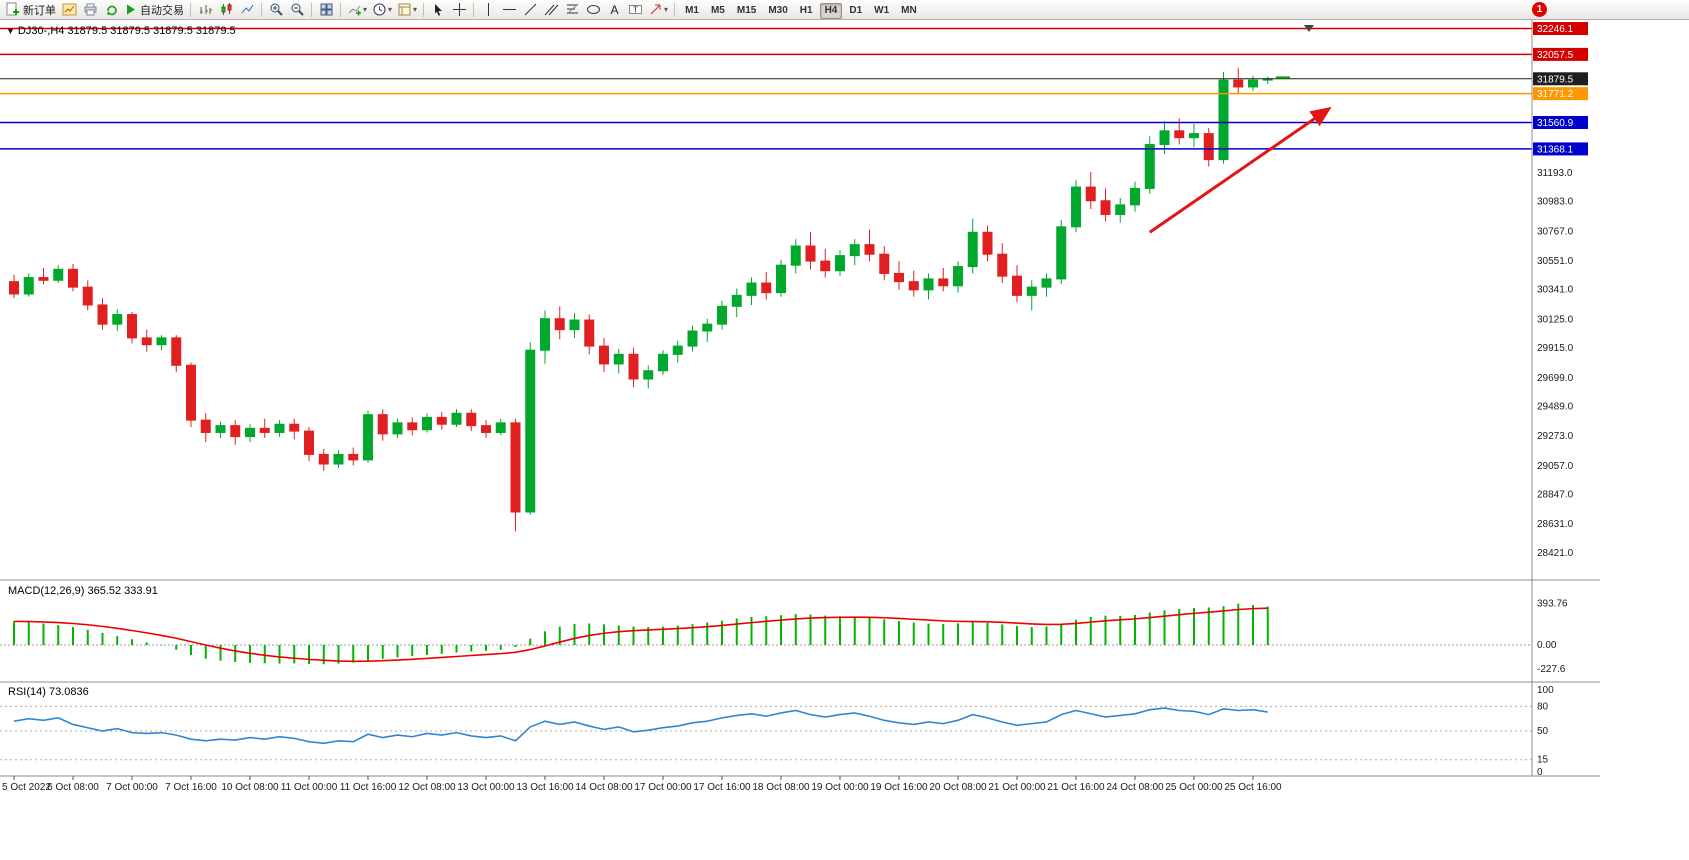 The image size is (1689, 860). Describe the element at coordinates (1253, 787) in the screenshot. I see `svg-text: 25 Oct 16:00` at that location.